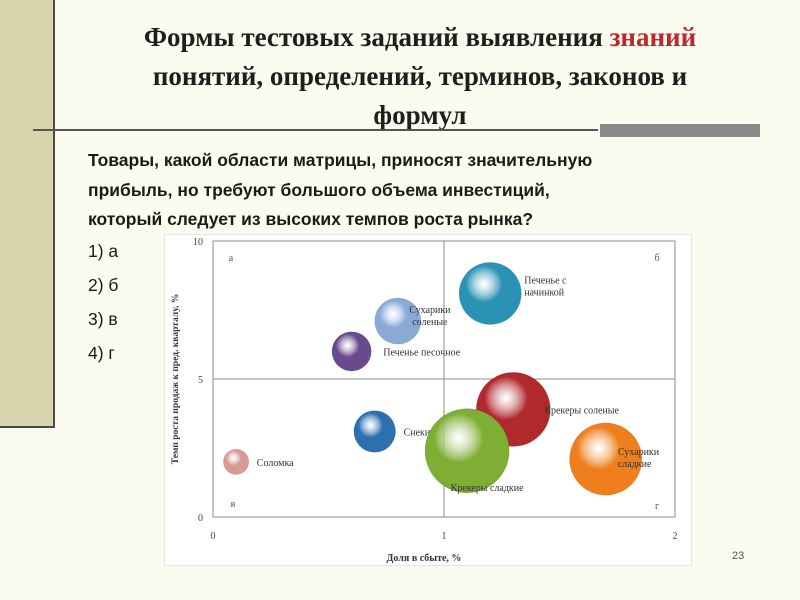 The width and height of the screenshot is (800, 600). I want to click on title-highlight-word: знаний, so click(653, 37).